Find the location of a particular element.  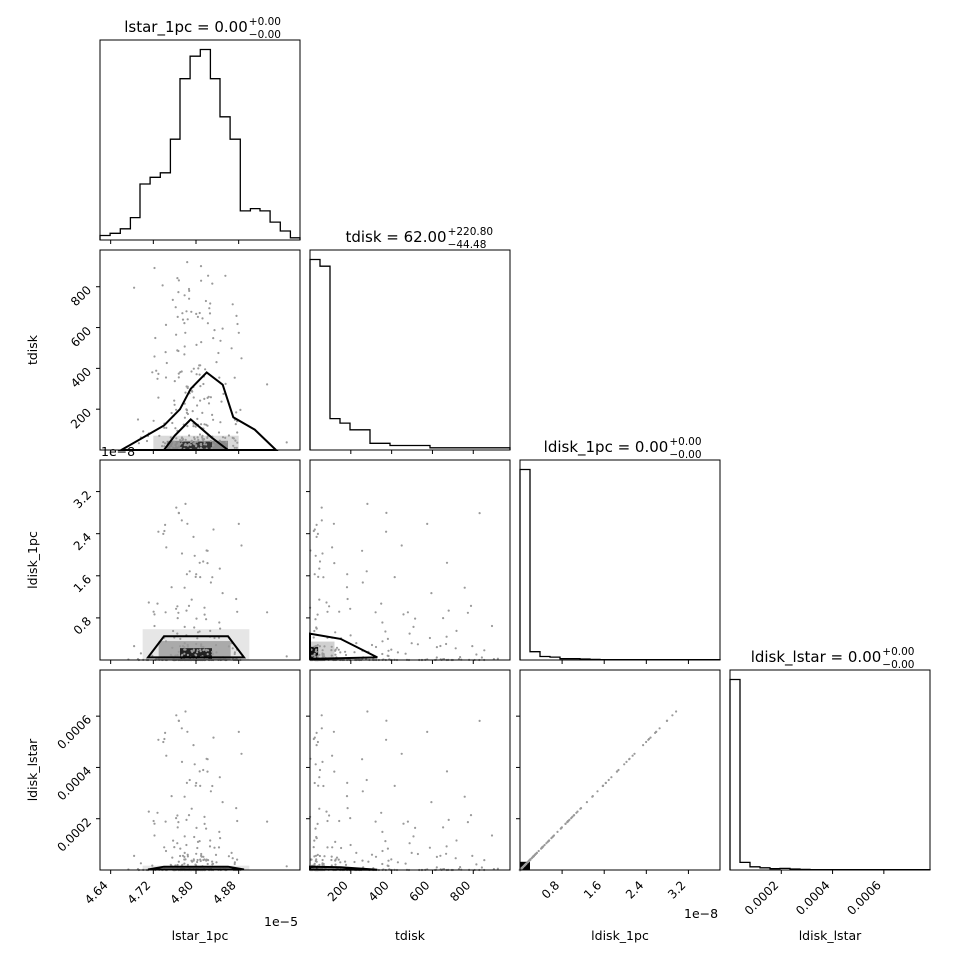

x-axis-label-tdisk: tdisk is located at coordinates (410, 935).